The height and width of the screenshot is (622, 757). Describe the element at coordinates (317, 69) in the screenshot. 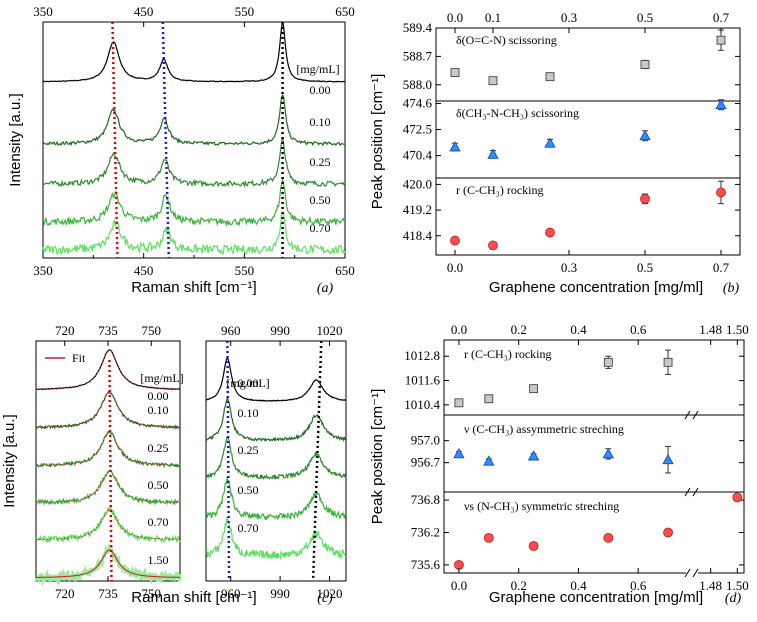

I see `panel-a-legend-title: [mg/mL]` at that location.